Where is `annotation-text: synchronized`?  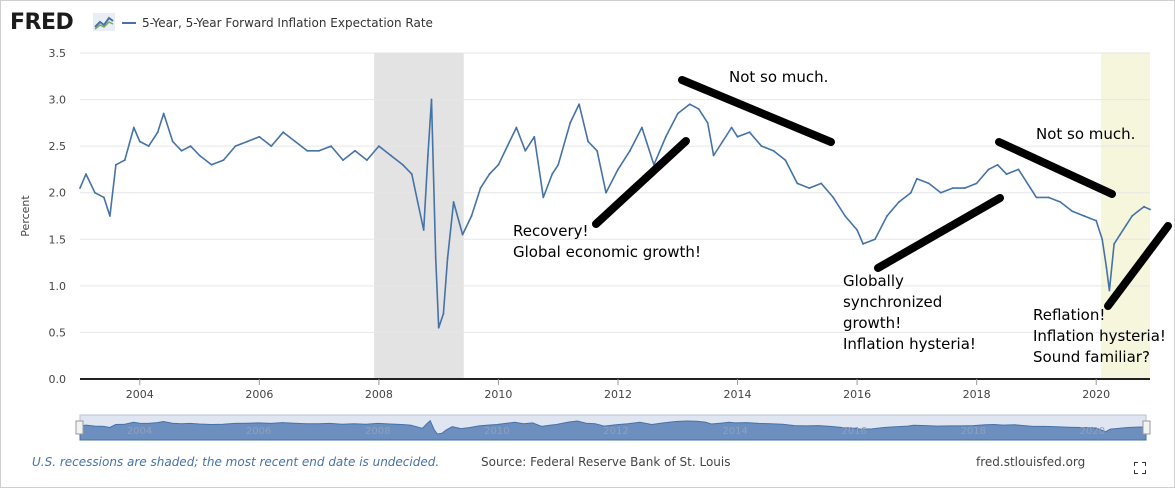 annotation-text: synchronized is located at coordinates (892, 302).